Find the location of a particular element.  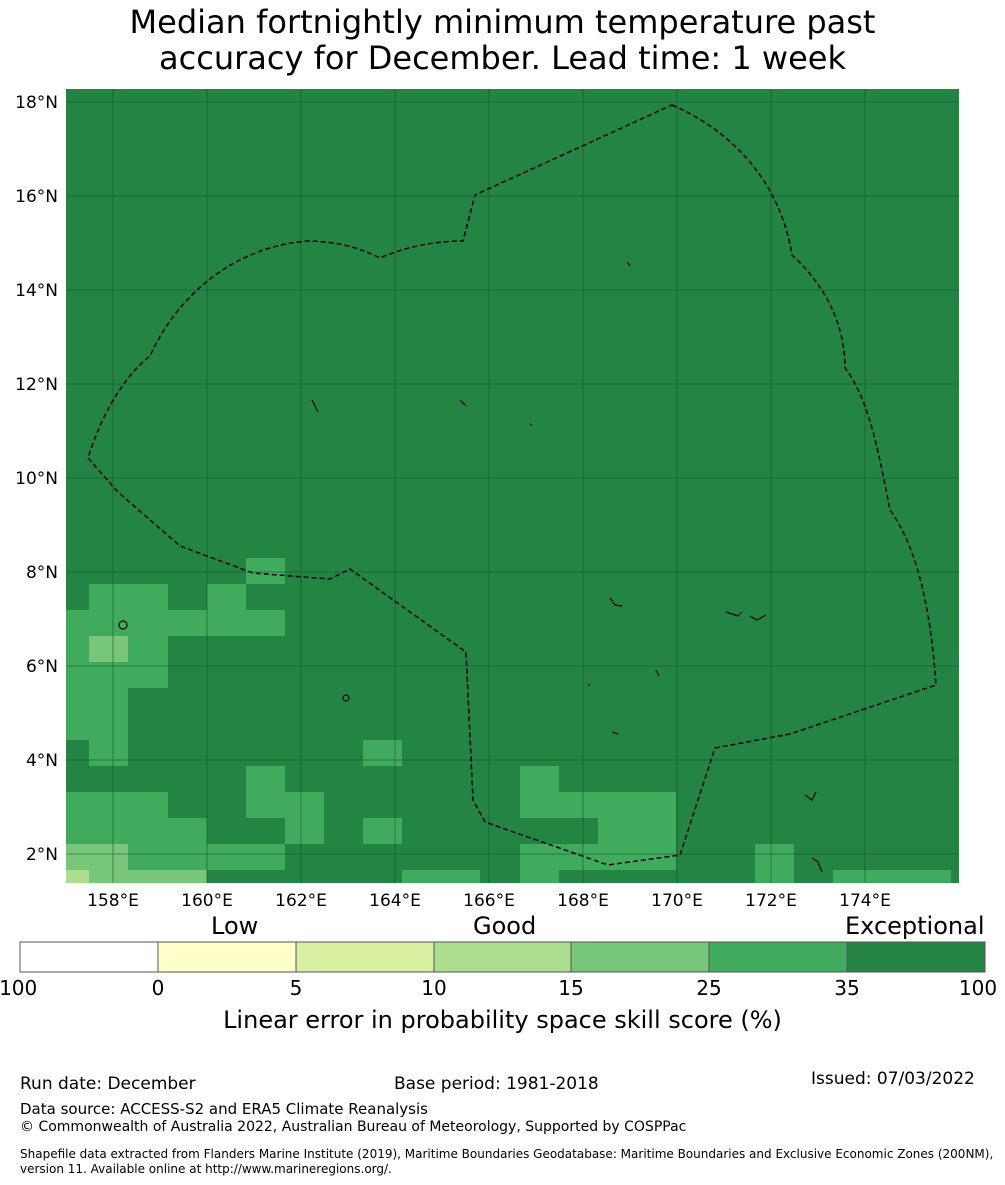

lon-tick-label: 174°E is located at coordinates (865, 901).